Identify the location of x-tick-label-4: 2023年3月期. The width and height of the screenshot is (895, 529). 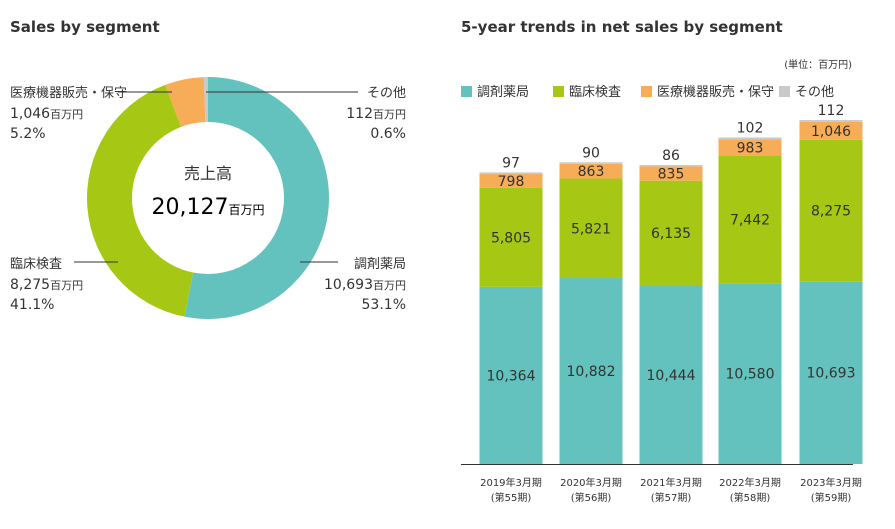
(831, 482).